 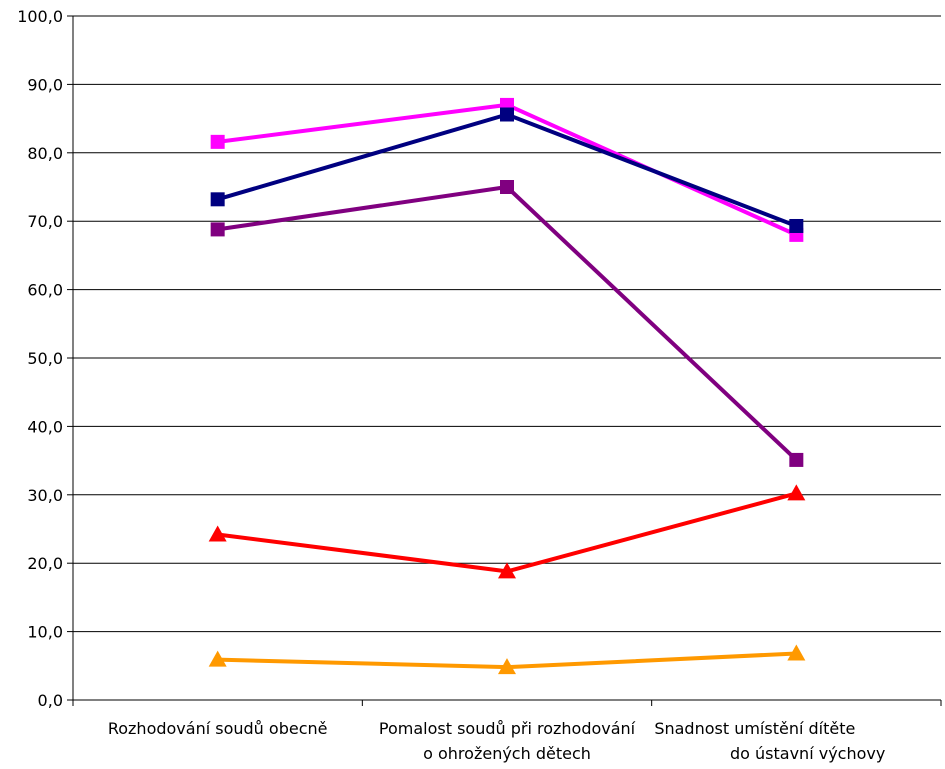 I want to click on x-category-label-line: Rozhodování soudů obecně, so click(x=218, y=728).